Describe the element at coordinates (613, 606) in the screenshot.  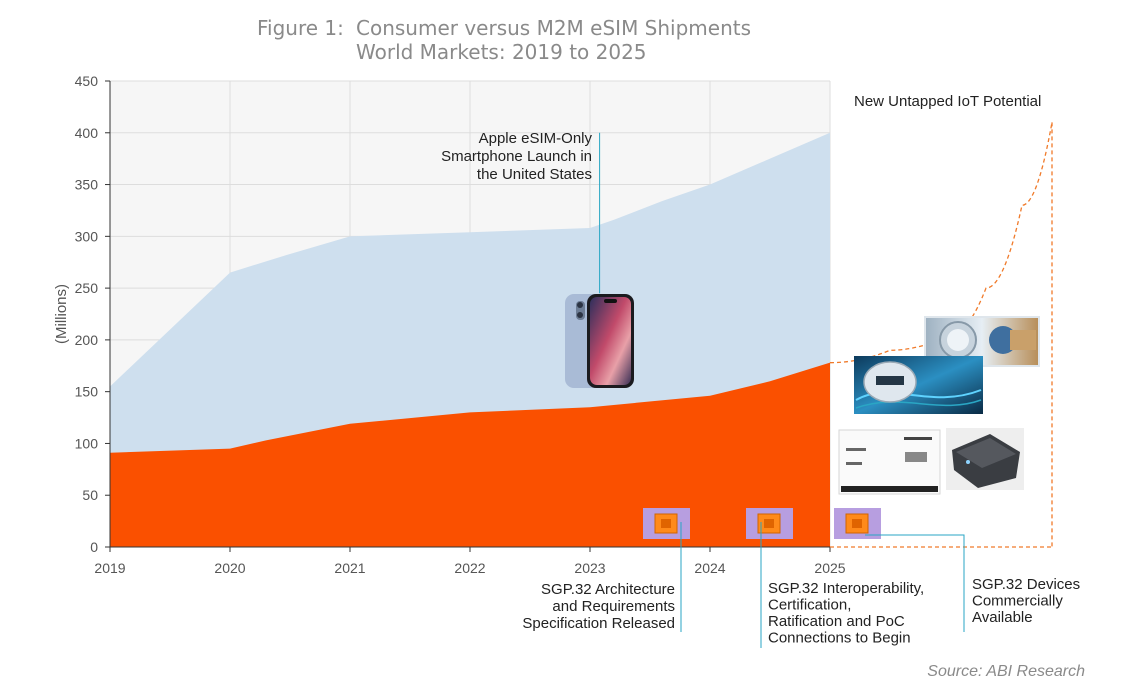
I see `annotation-line: and Requirements` at that location.